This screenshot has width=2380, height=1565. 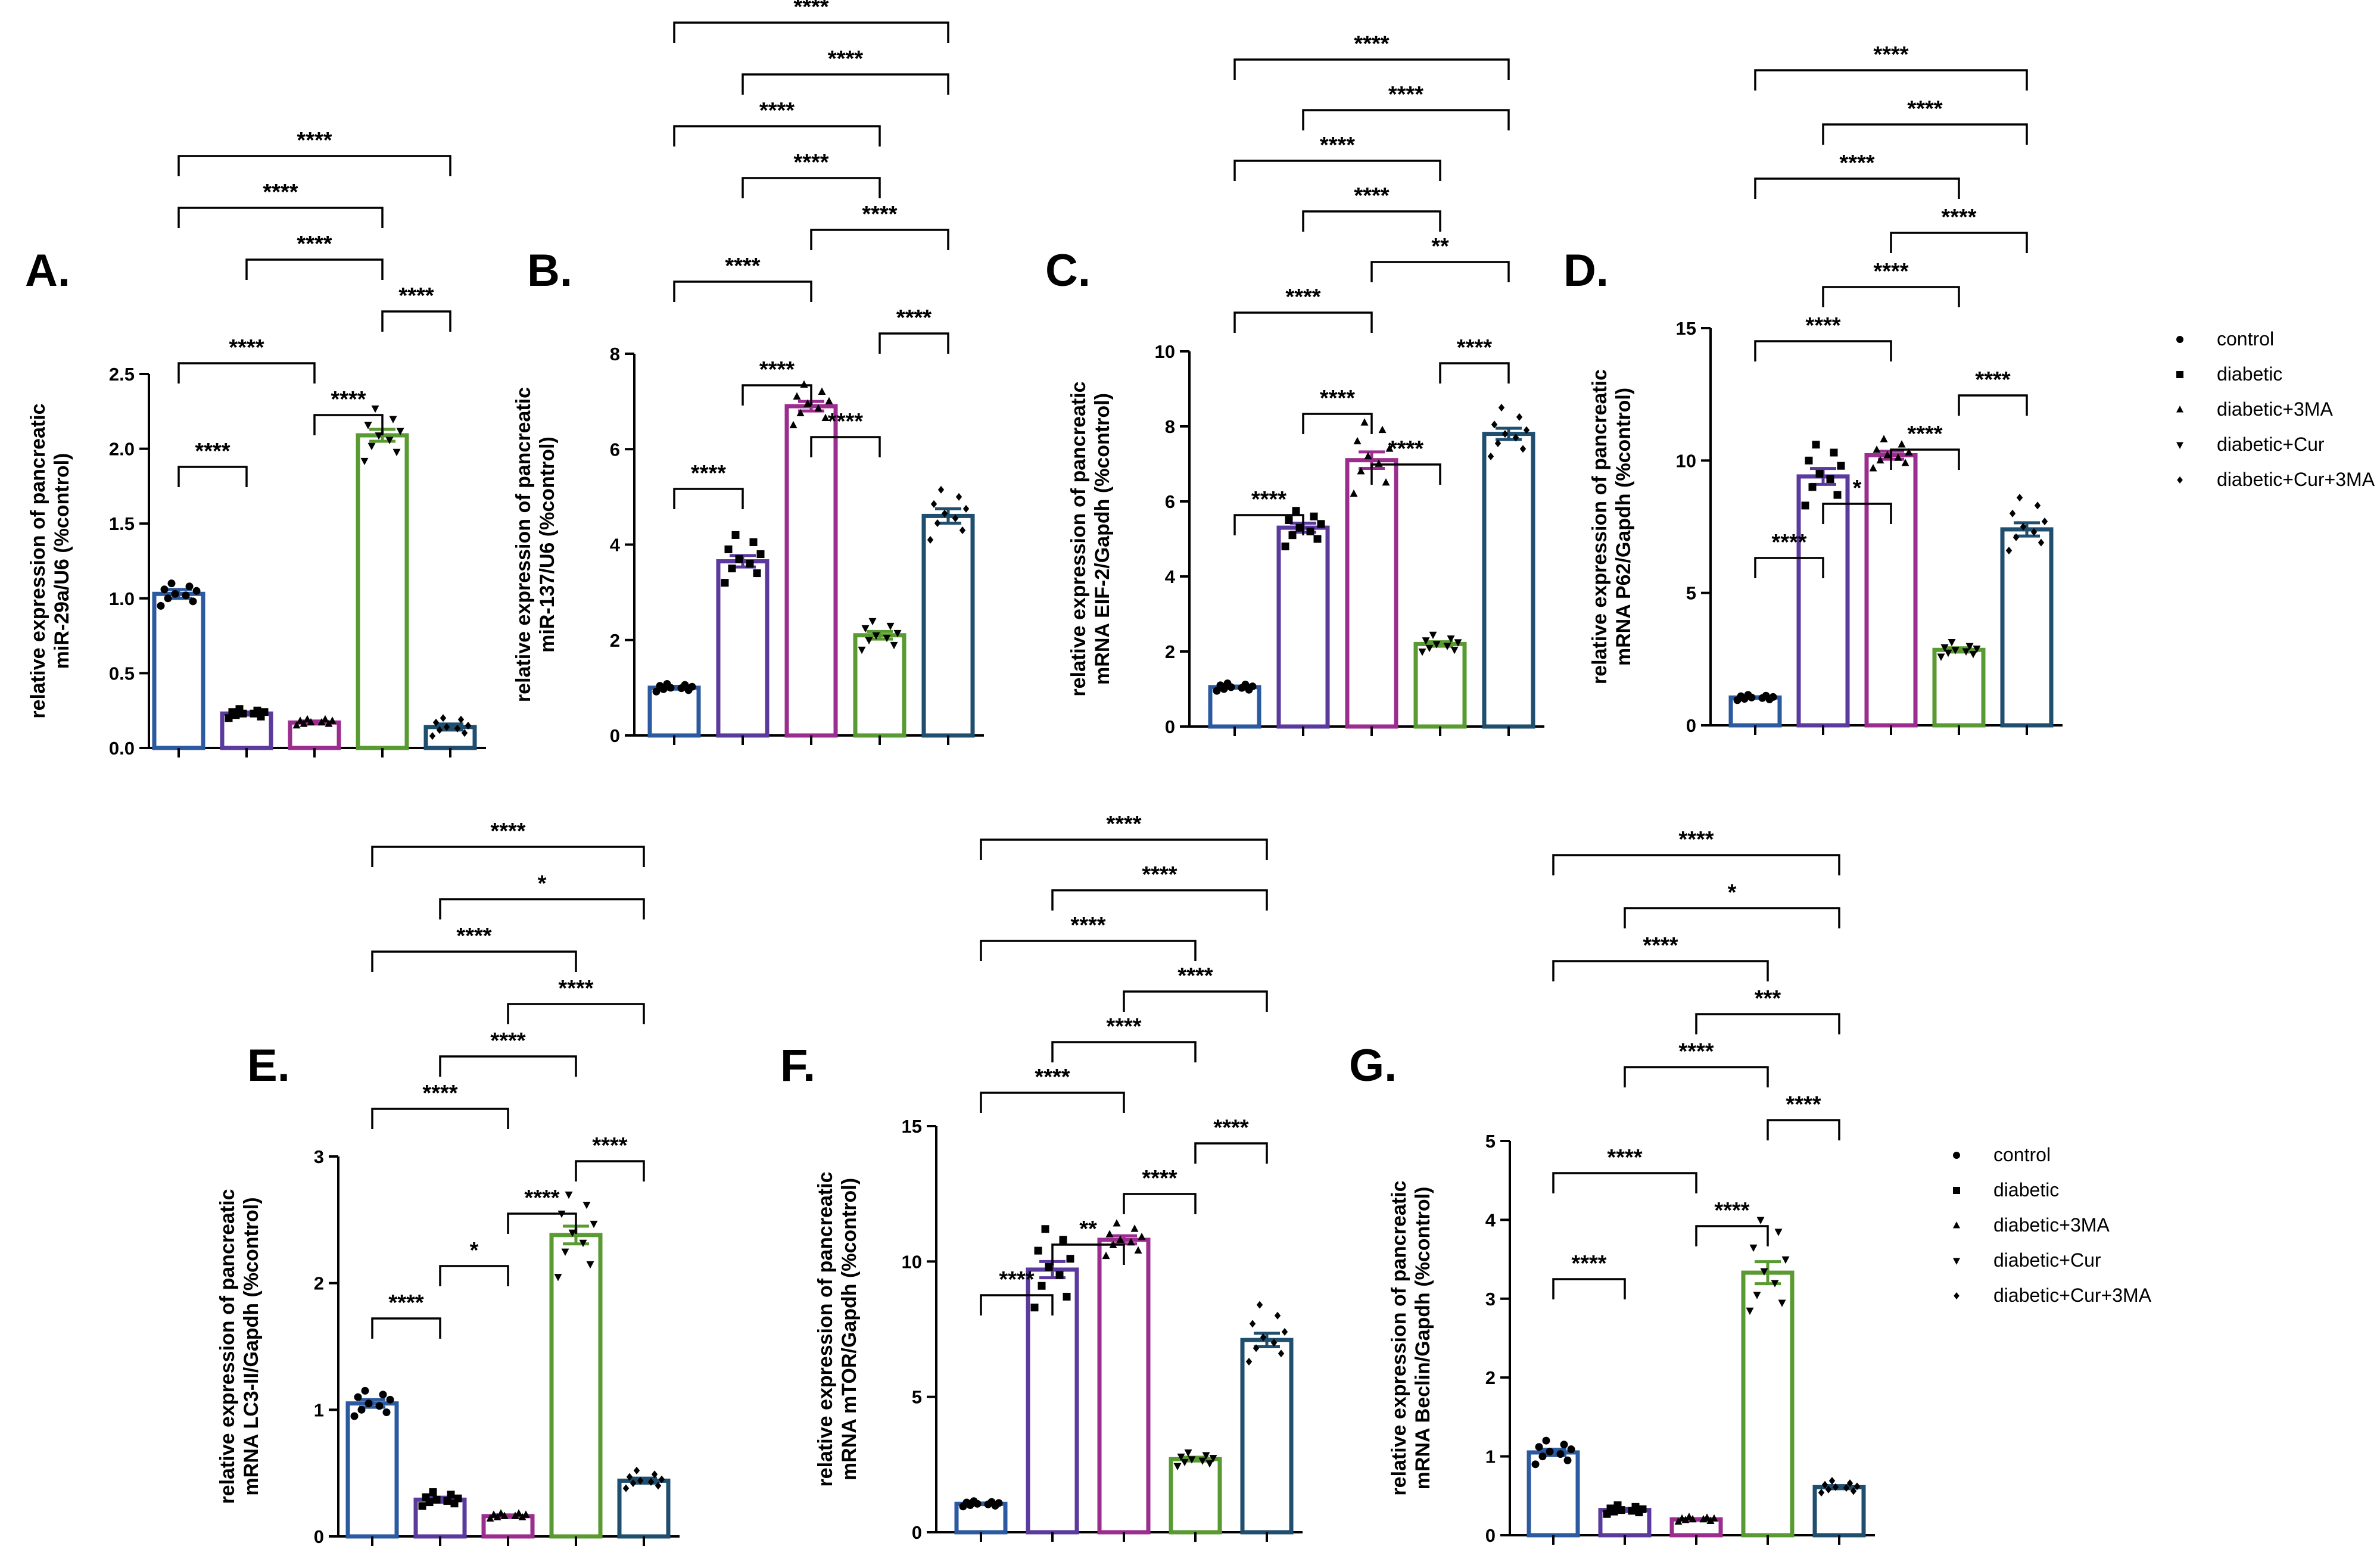 What do you see at coordinates (2249, 374) in the screenshot?
I see `legend-label: diabetic` at bounding box center [2249, 374].